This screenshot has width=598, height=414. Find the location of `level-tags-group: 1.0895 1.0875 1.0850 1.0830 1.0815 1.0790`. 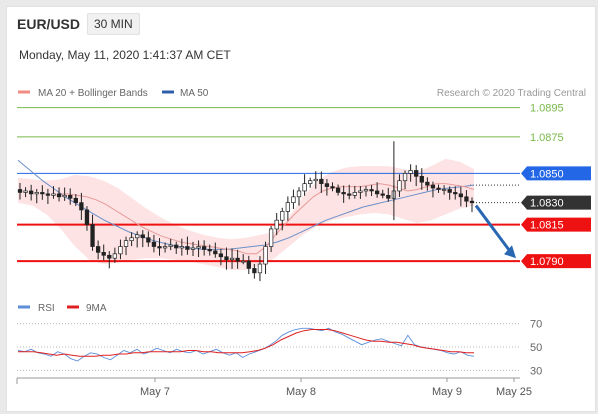

level-tags-group: 1.0895 1.0875 1.0850 1.0830 1.0815 1.0790 is located at coordinates (556, 186).